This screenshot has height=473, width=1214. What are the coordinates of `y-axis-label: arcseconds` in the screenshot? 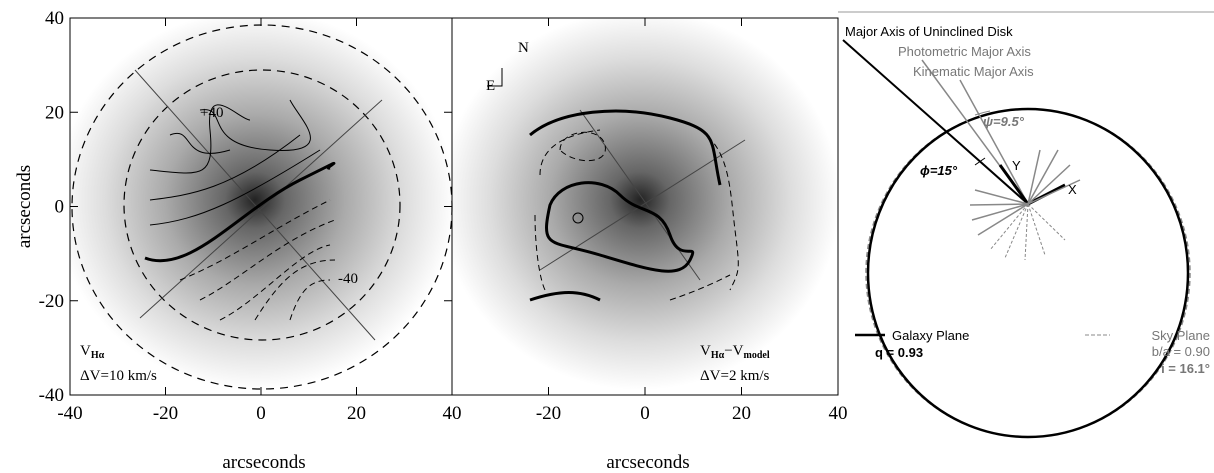 It's located at (24, 206).